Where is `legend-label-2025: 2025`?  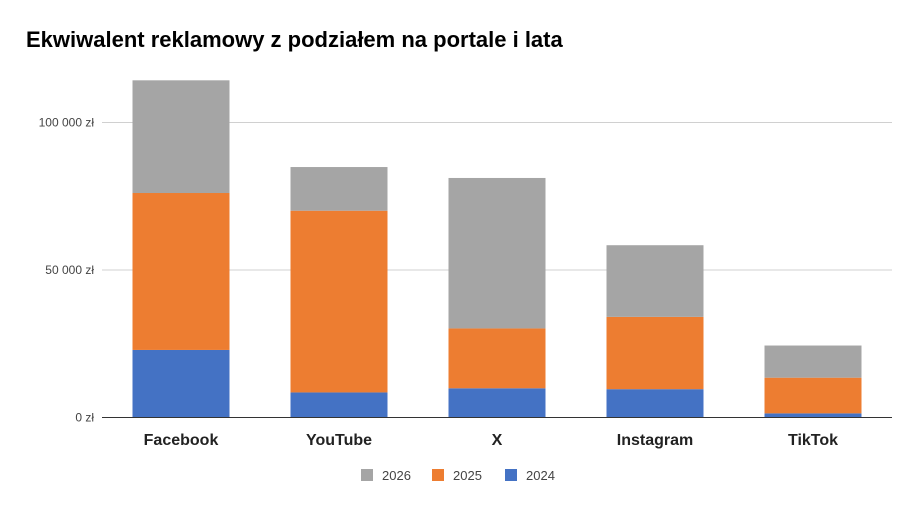
legend-label-2025: 2025 is located at coordinates (467, 475).